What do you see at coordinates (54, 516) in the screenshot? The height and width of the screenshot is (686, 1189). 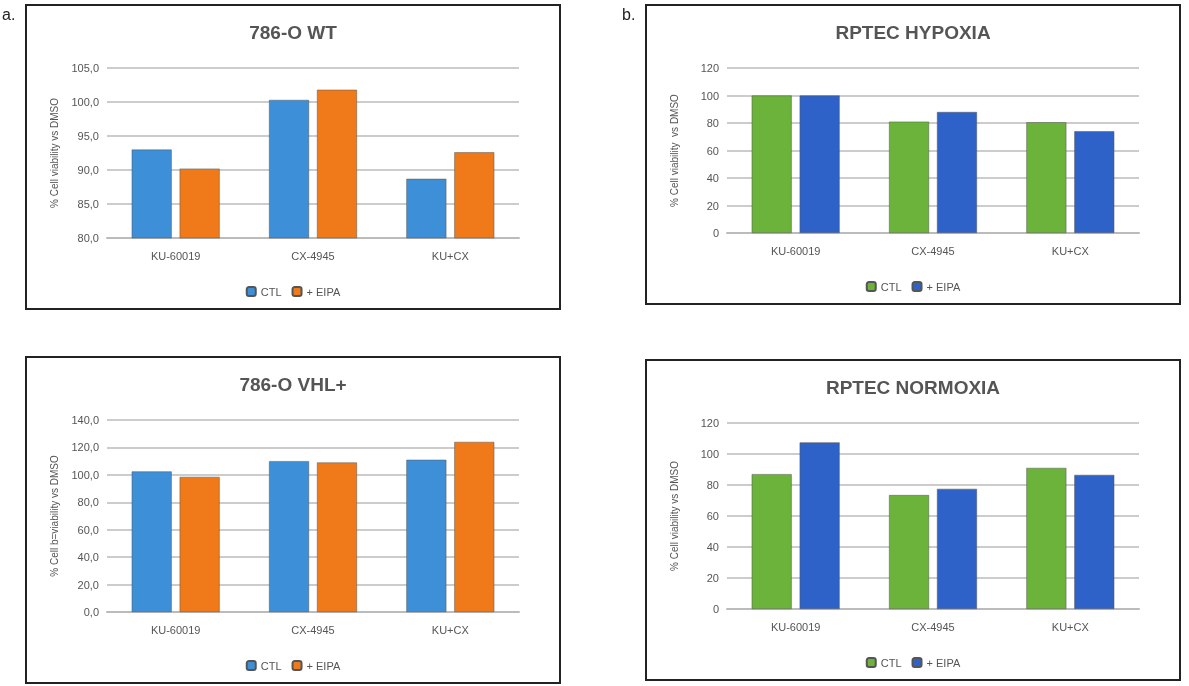 I see `y-axis-title: % Cell b=viability vs DMSO` at bounding box center [54, 516].